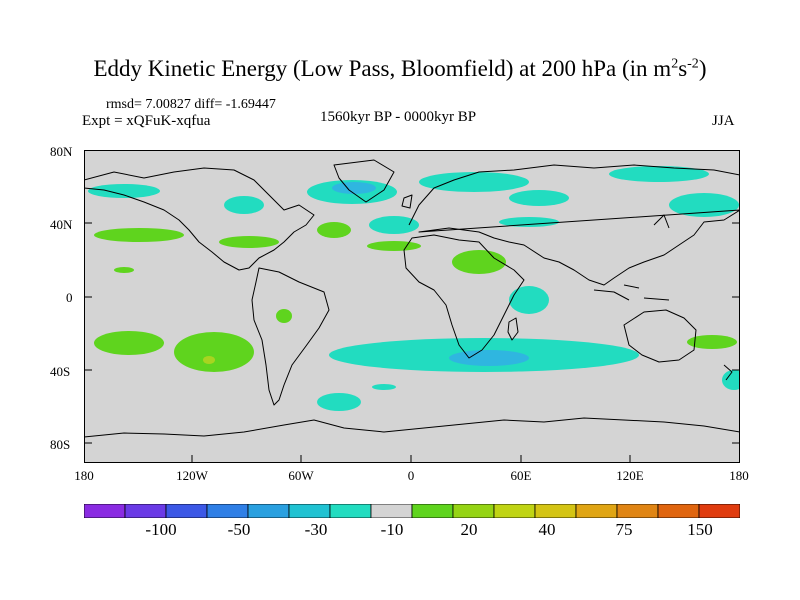 The width and height of the screenshot is (800, 600). What do you see at coordinates (521, 475) in the screenshot?
I see `lon-label-60e: 60E` at bounding box center [521, 475].